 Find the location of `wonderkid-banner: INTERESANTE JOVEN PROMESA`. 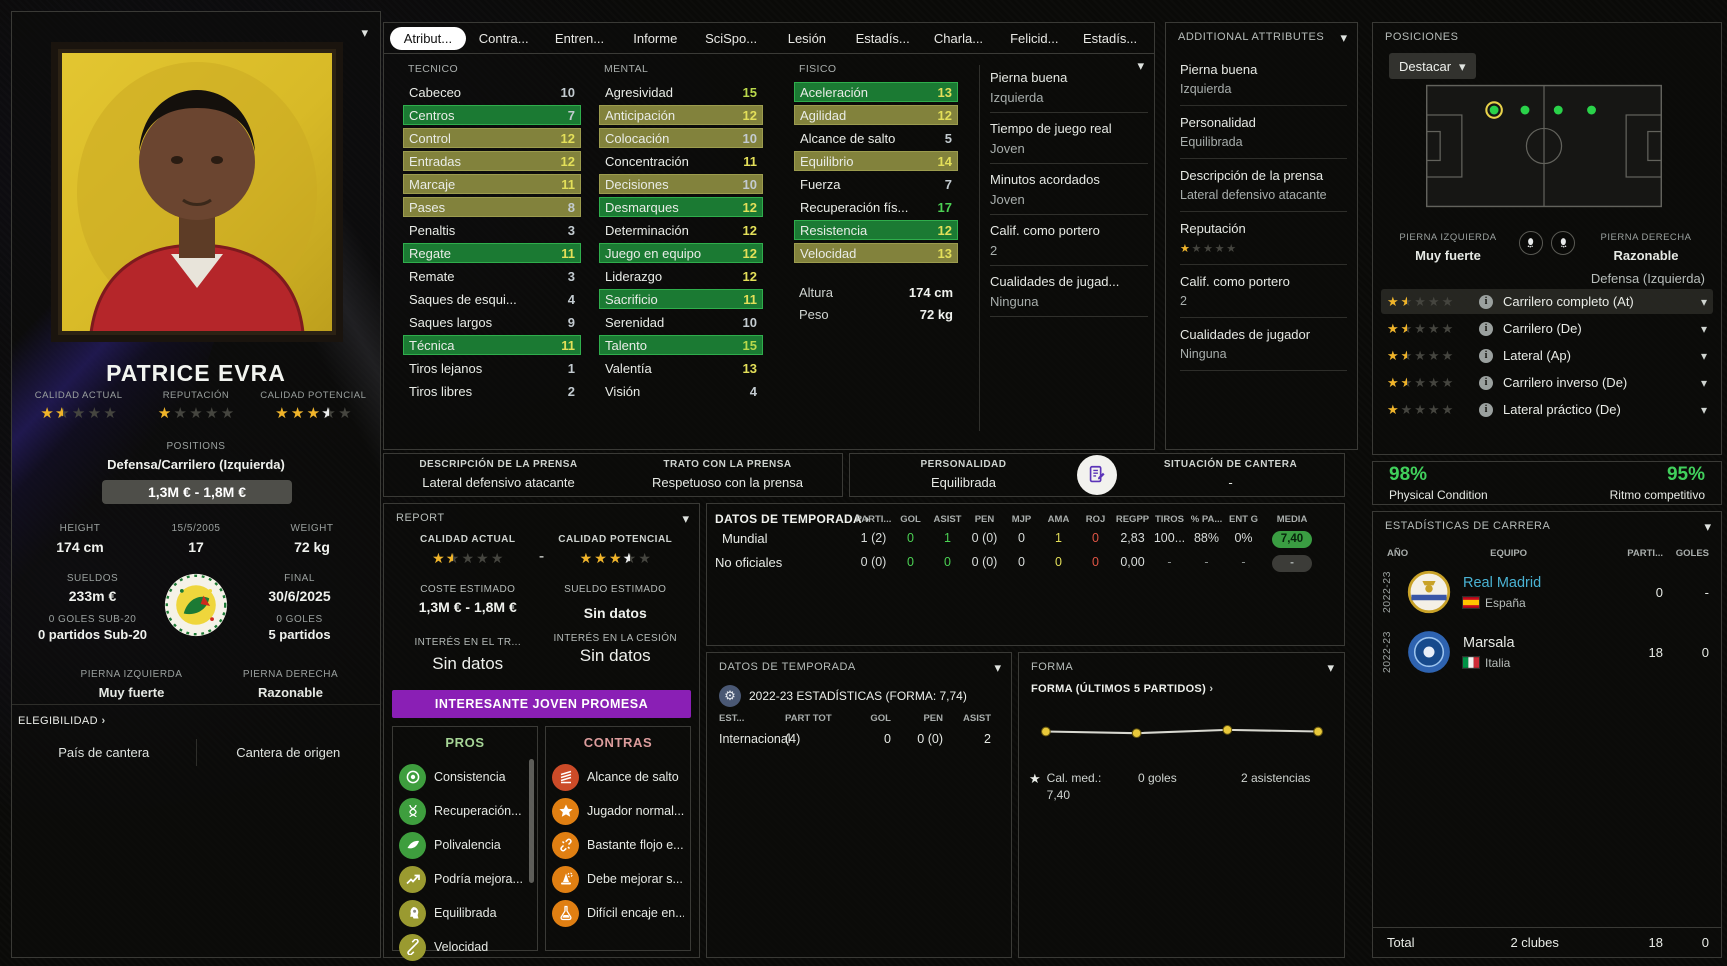

wonderkid-banner: INTERESANTE JOVEN PROMESA is located at coordinates (541, 704).